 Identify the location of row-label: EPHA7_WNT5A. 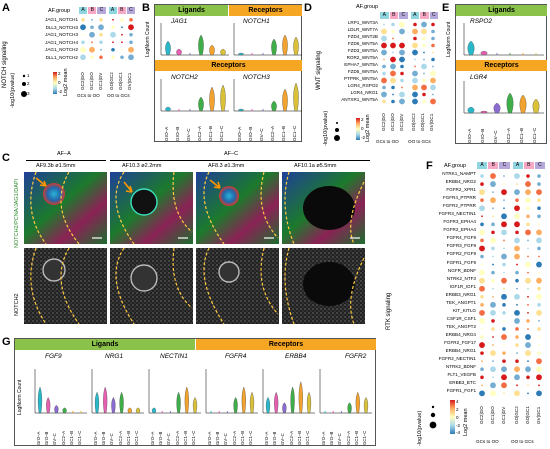
(361, 64).